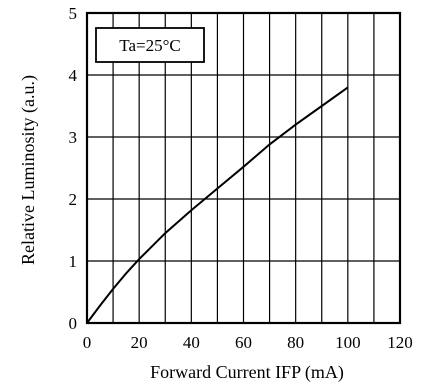  I want to click on annotation-box: Ta=25°C, so click(150, 45).